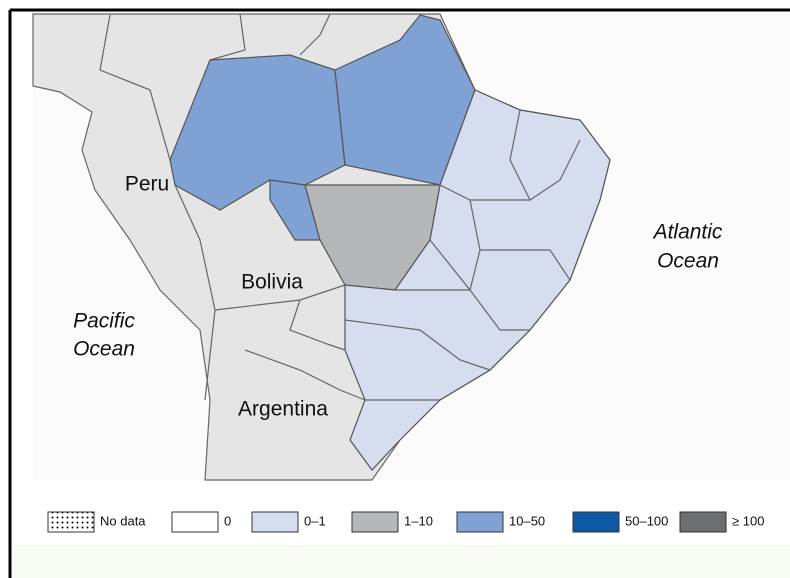 This screenshot has width=790, height=578. What do you see at coordinates (418, 520) in the screenshot?
I see `legend-label: 1–10` at bounding box center [418, 520].